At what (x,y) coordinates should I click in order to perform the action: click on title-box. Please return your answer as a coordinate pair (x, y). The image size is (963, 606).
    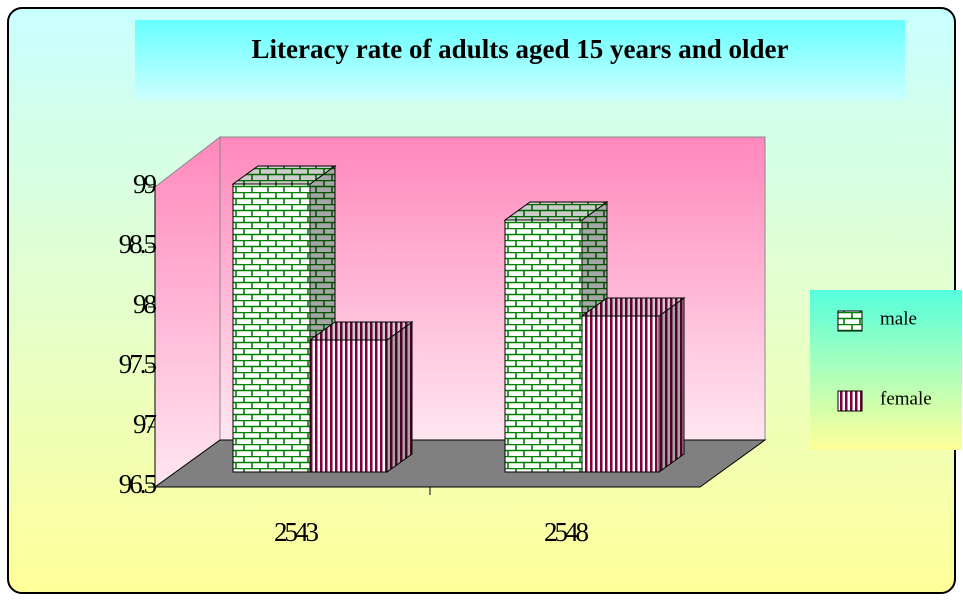
    Looking at the image, I should click on (520, 60).